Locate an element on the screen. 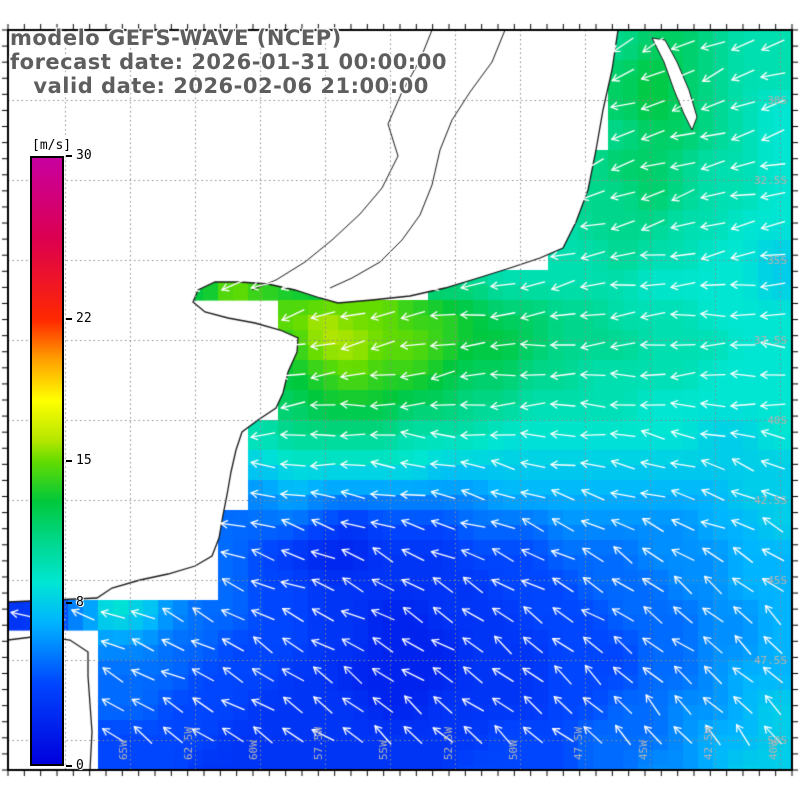 This screenshot has width=800, height=800. colorbar-tick-label: 15 is located at coordinates (84, 460).